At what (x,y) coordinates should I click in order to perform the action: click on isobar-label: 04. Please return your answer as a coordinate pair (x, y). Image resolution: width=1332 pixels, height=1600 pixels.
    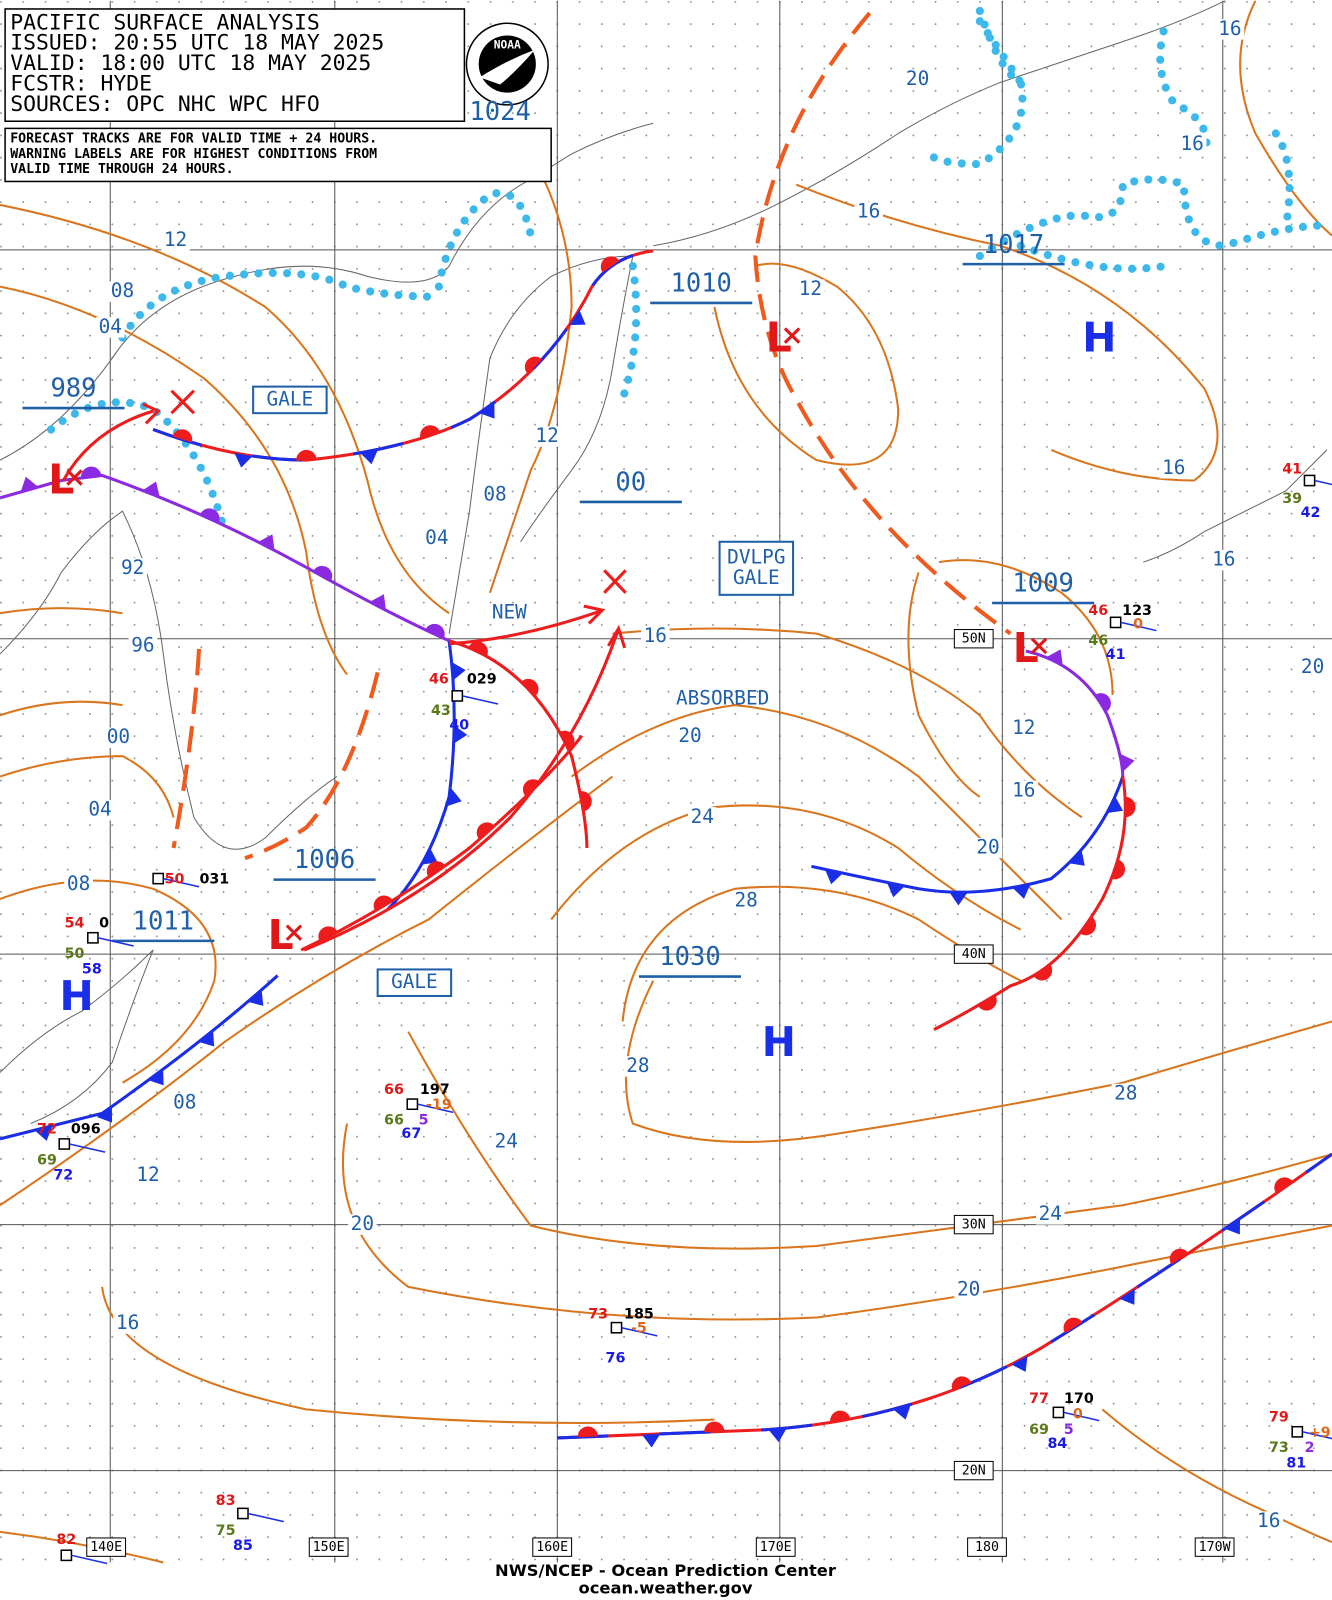
    Looking at the image, I should click on (99, 809).